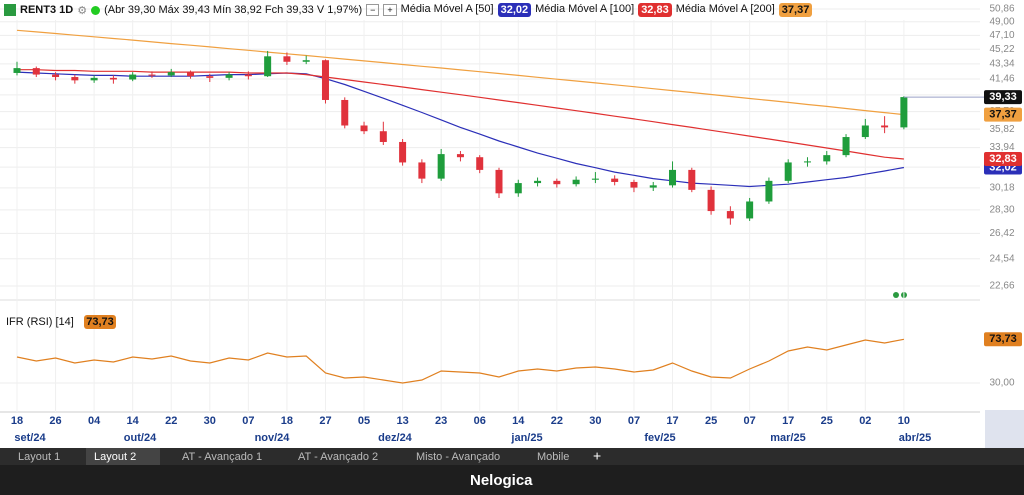  What do you see at coordinates (458, 457) in the screenshot?
I see `tab: Misto - Avançado` at bounding box center [458, 457].